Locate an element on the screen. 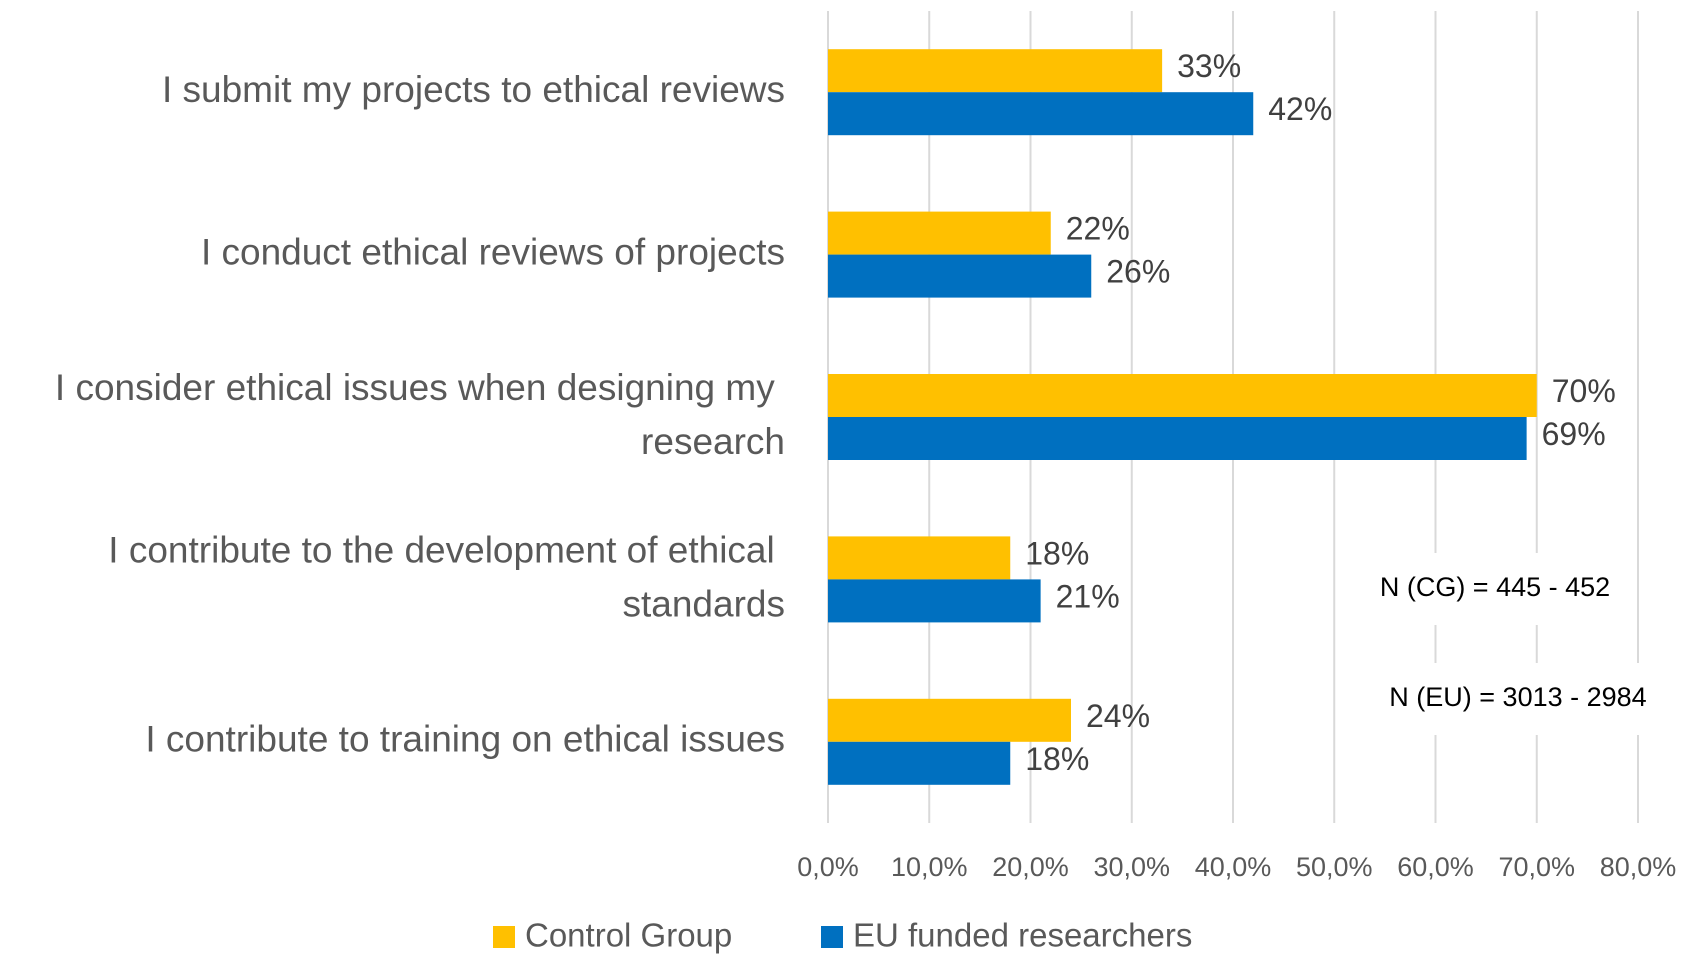 The width and height of the screenshot is (1681, 955). data-label: 42% is located at coordinates (1300, 109).